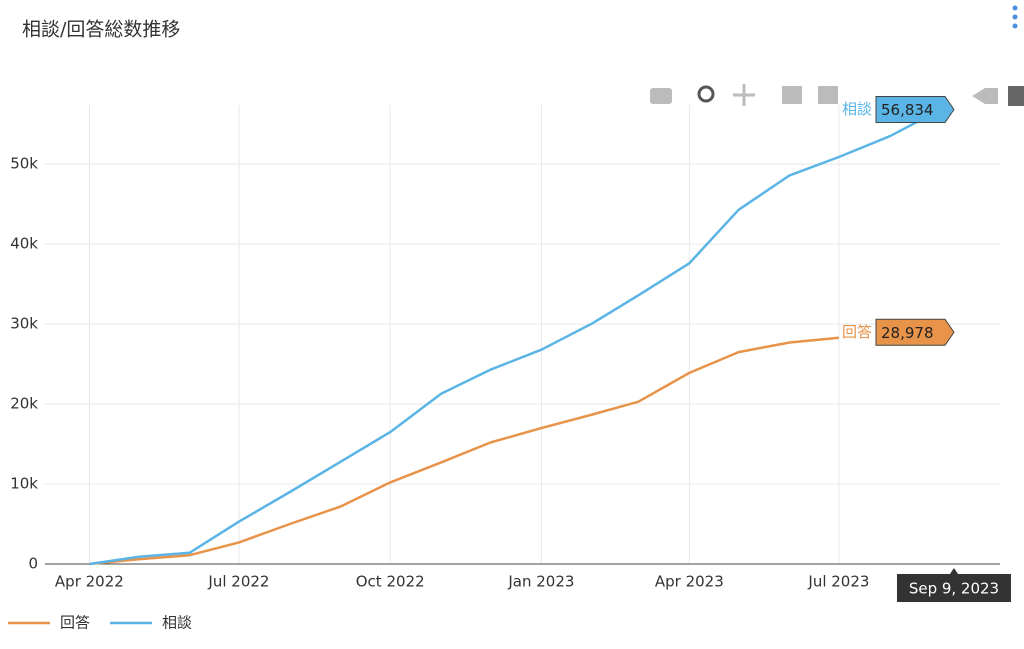 Image resolution: width=1024 pixels, height=649 pixels. What do you see at coordinates (101, 30) in the screenshot?
I see `chart-title: 相談/回答総数推移` at bounding box center [101, 30].